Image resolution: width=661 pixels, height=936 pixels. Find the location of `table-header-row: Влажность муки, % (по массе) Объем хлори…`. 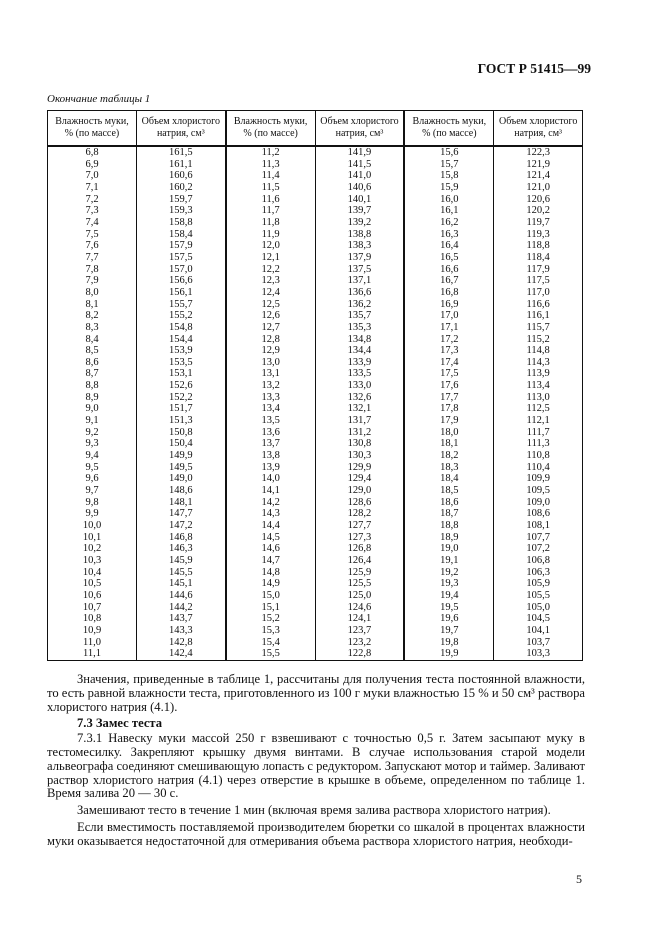

table-header-row: Влажность муки, % (по массе) Объем хлори… is located at coordinates (315, 128).